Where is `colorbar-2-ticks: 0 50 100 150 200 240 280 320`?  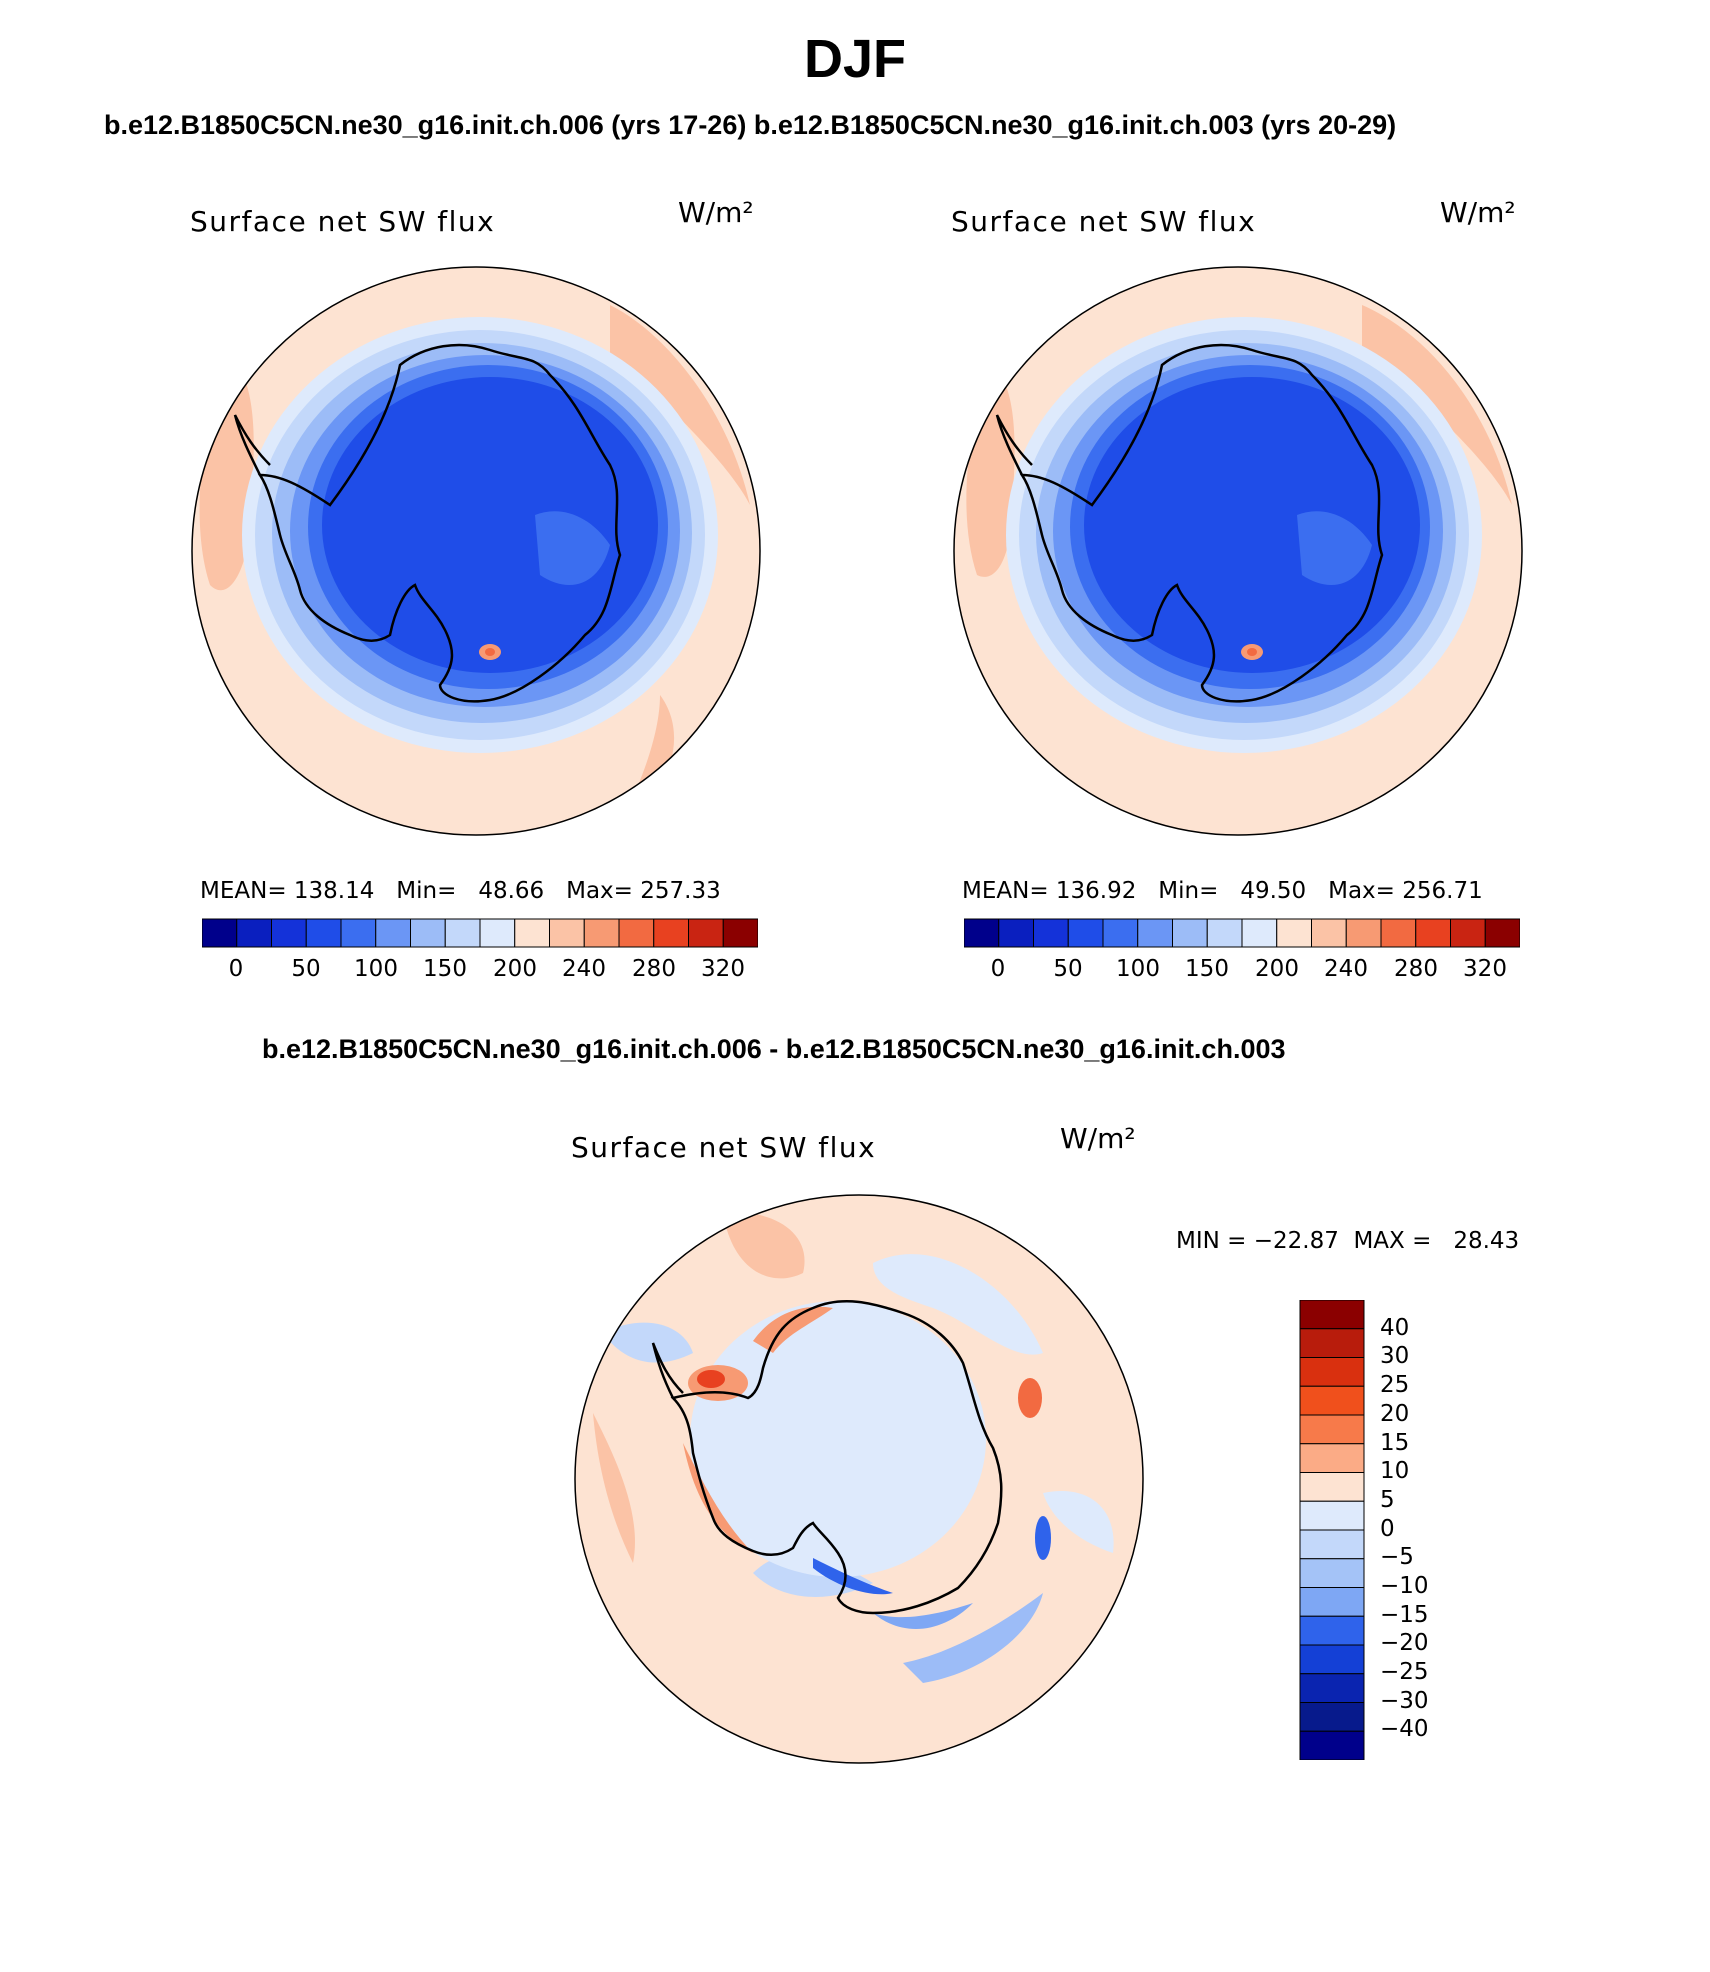 colorbar-2-ticks: 0 50 100 150 200 240 280 320 is located at coordinates (1242, 971).